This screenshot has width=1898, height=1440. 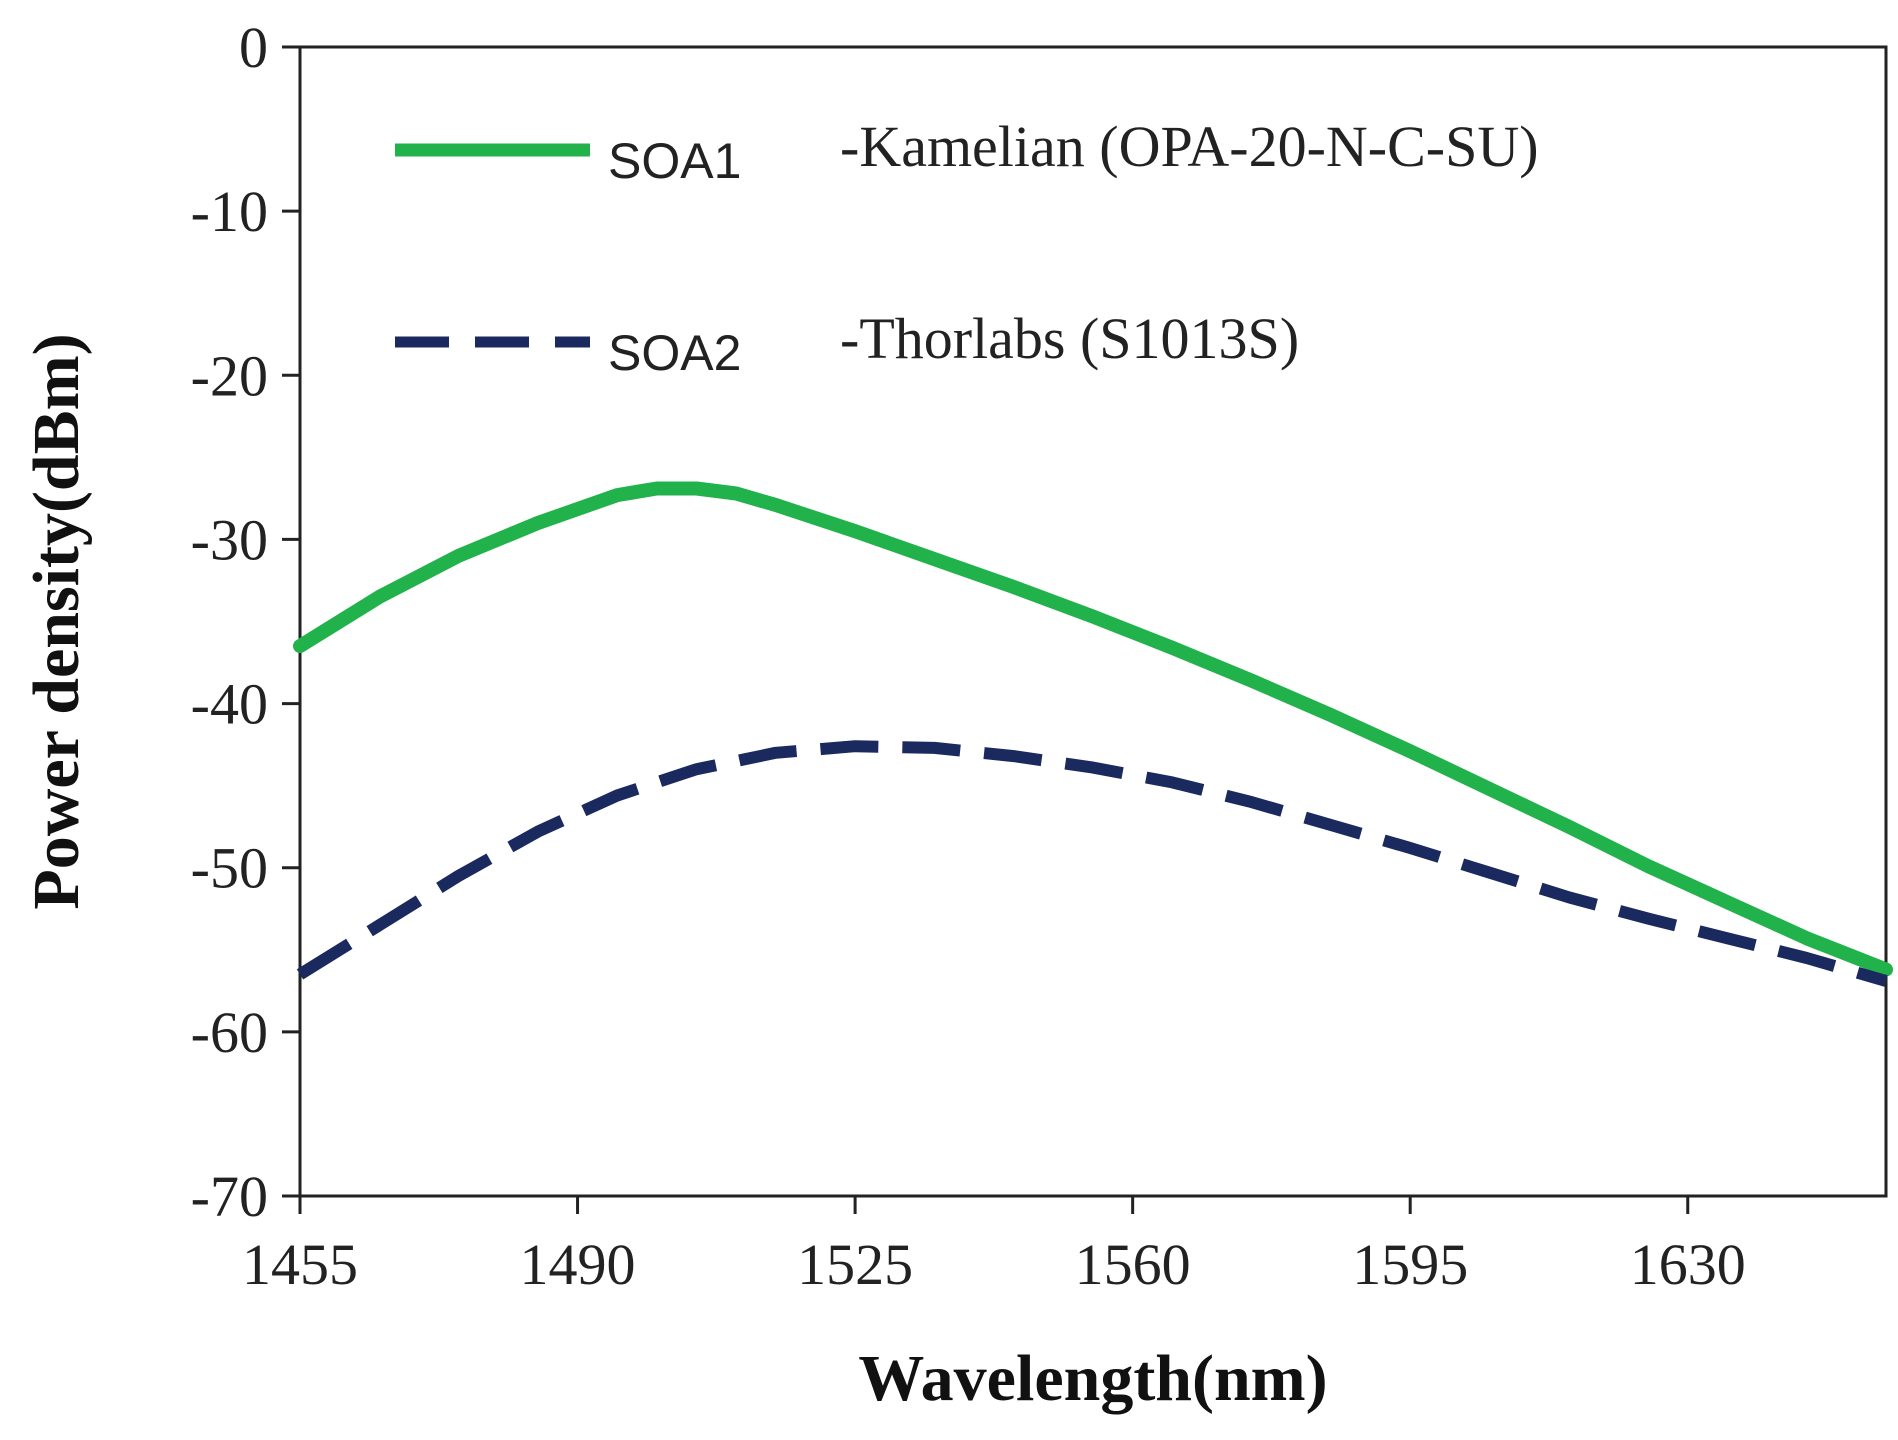 What do you see at coordinates (229, 1032) in the screenshot?
I see `y-tick-label: -60` at bounding box center [229, 1032].